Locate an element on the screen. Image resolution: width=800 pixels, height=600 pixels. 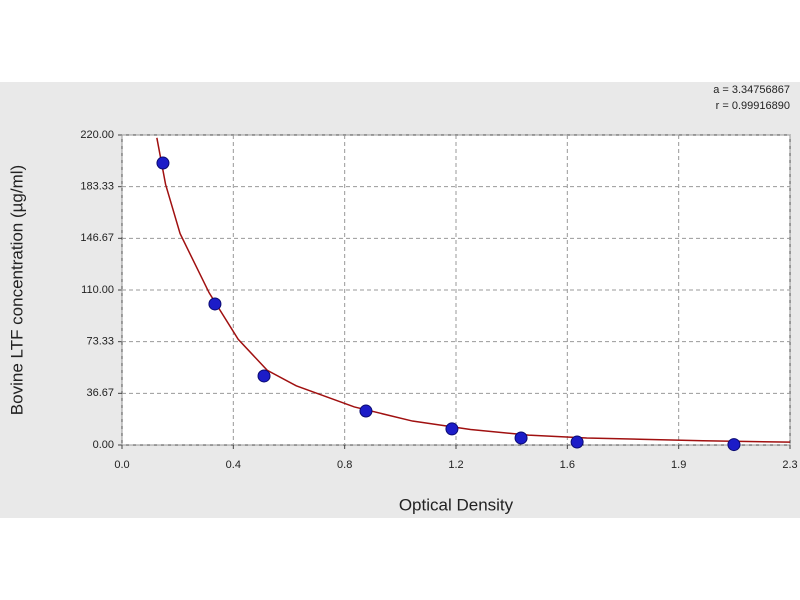
y-tick-label: 110.00 is located at coordinates (97, 290).